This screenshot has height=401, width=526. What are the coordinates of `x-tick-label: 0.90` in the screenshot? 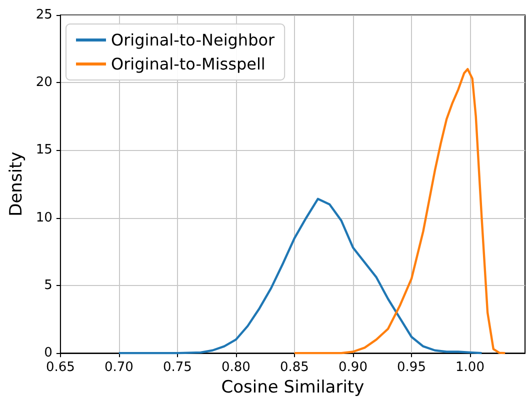 It's located at (353, 368).